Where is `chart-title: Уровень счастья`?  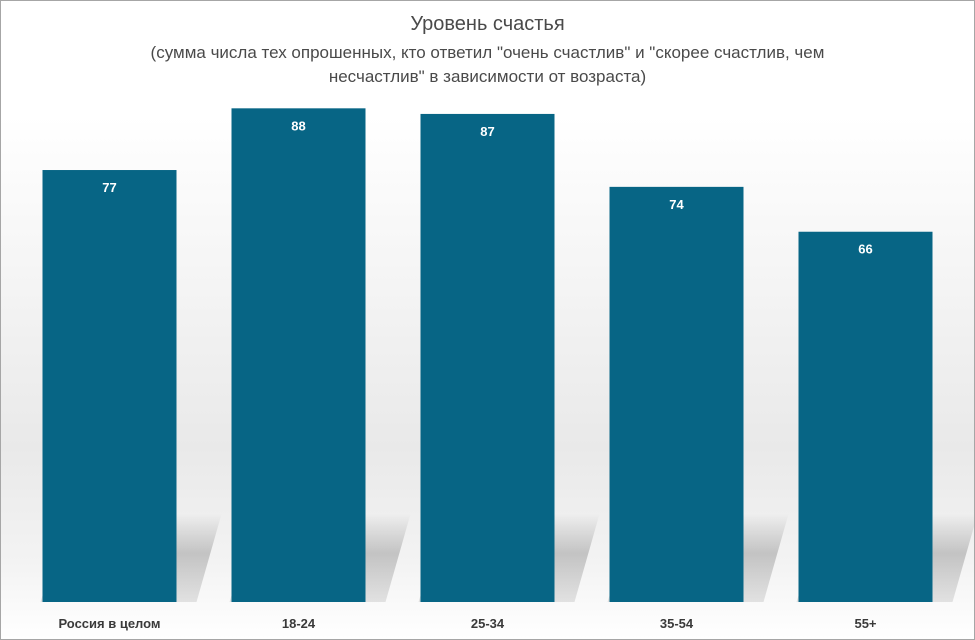 chart-title: Уровень счастья is located at coordinates (487, 24).